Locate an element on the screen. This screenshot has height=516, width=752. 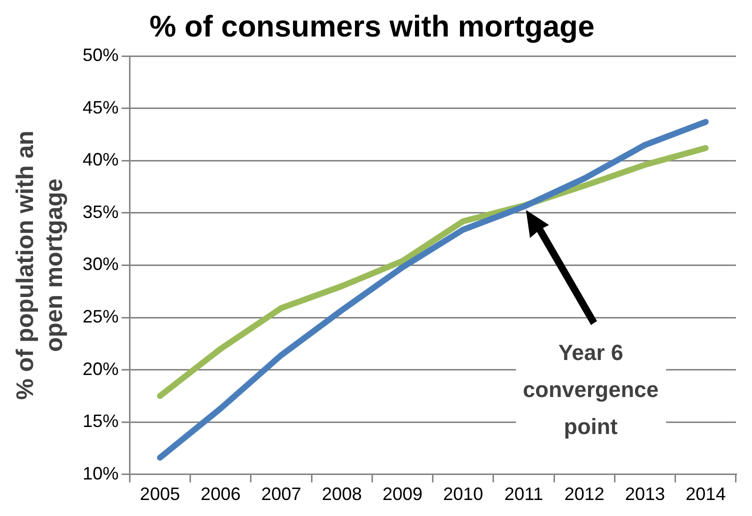
chart-title: % of consumers with mortgage is located at coordinates (372, 27).